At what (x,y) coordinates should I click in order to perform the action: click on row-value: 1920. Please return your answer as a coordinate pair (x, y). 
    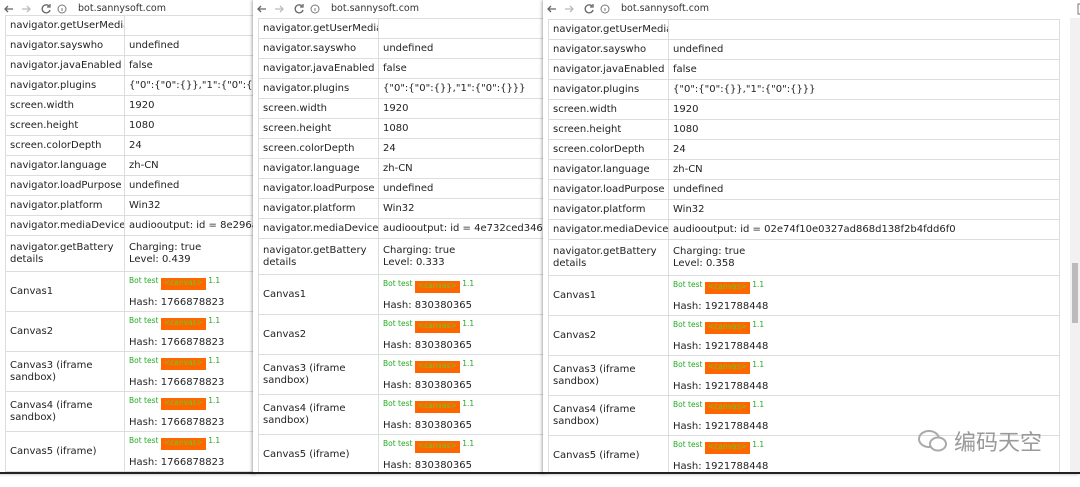
    Looking at the image, I should click on (461, 108).